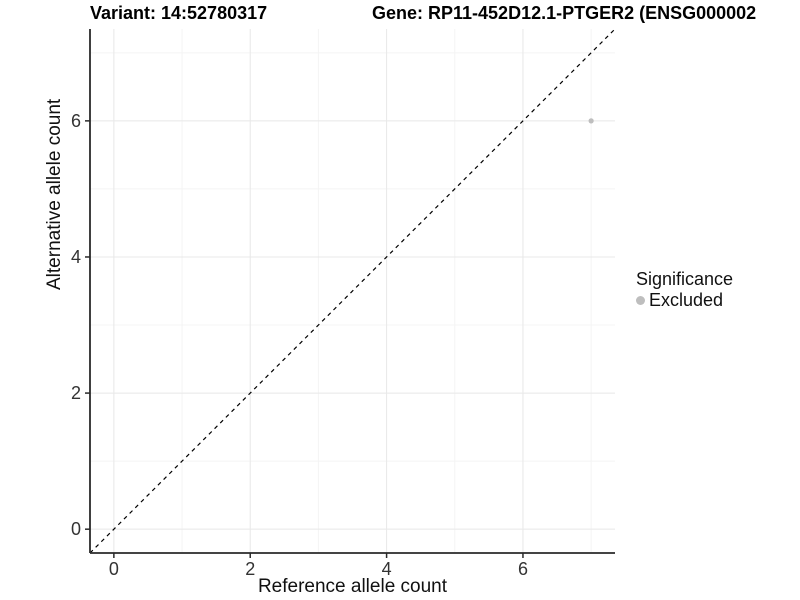 Image resolution: width=800 pixels, height=600 pixels. I want to click on plot-title-gene: Gene: RP11-452D12.1-PTGER2 (ENSG000002, so click(564, 13).